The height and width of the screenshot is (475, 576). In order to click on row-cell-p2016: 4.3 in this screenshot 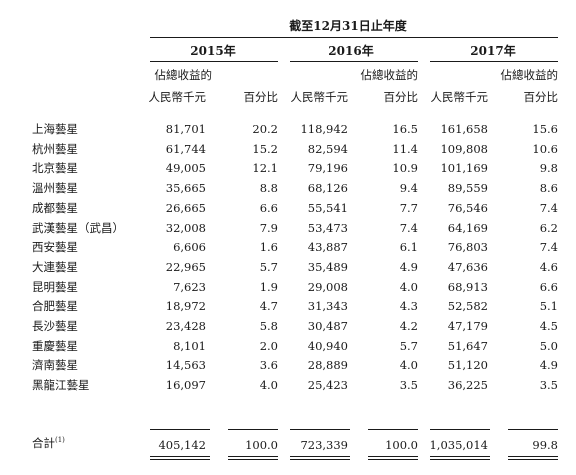, I will do `click(408, 306)`.